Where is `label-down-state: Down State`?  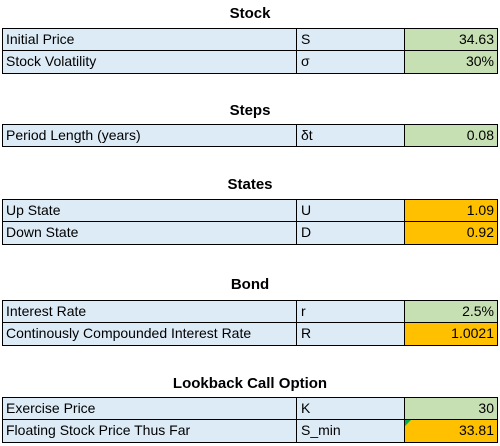 label-down-state: Down State is located at coordinates (149, 233).